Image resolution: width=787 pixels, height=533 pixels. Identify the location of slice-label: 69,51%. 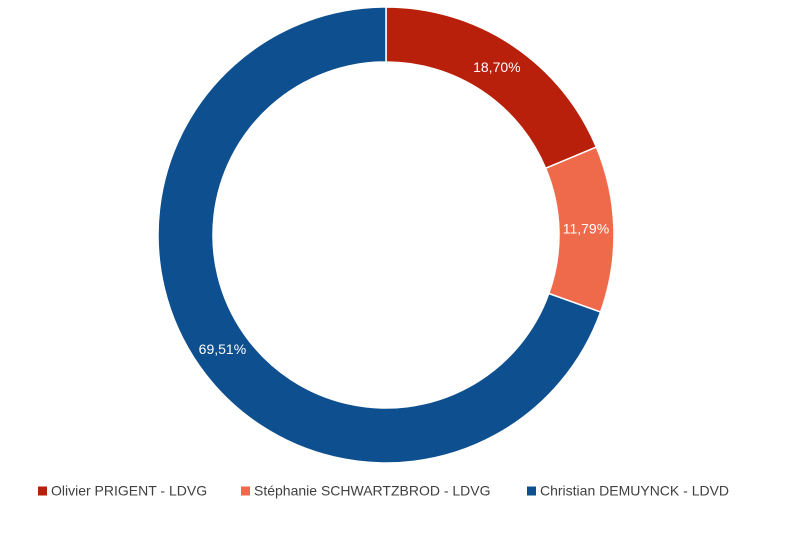
(222, 349).